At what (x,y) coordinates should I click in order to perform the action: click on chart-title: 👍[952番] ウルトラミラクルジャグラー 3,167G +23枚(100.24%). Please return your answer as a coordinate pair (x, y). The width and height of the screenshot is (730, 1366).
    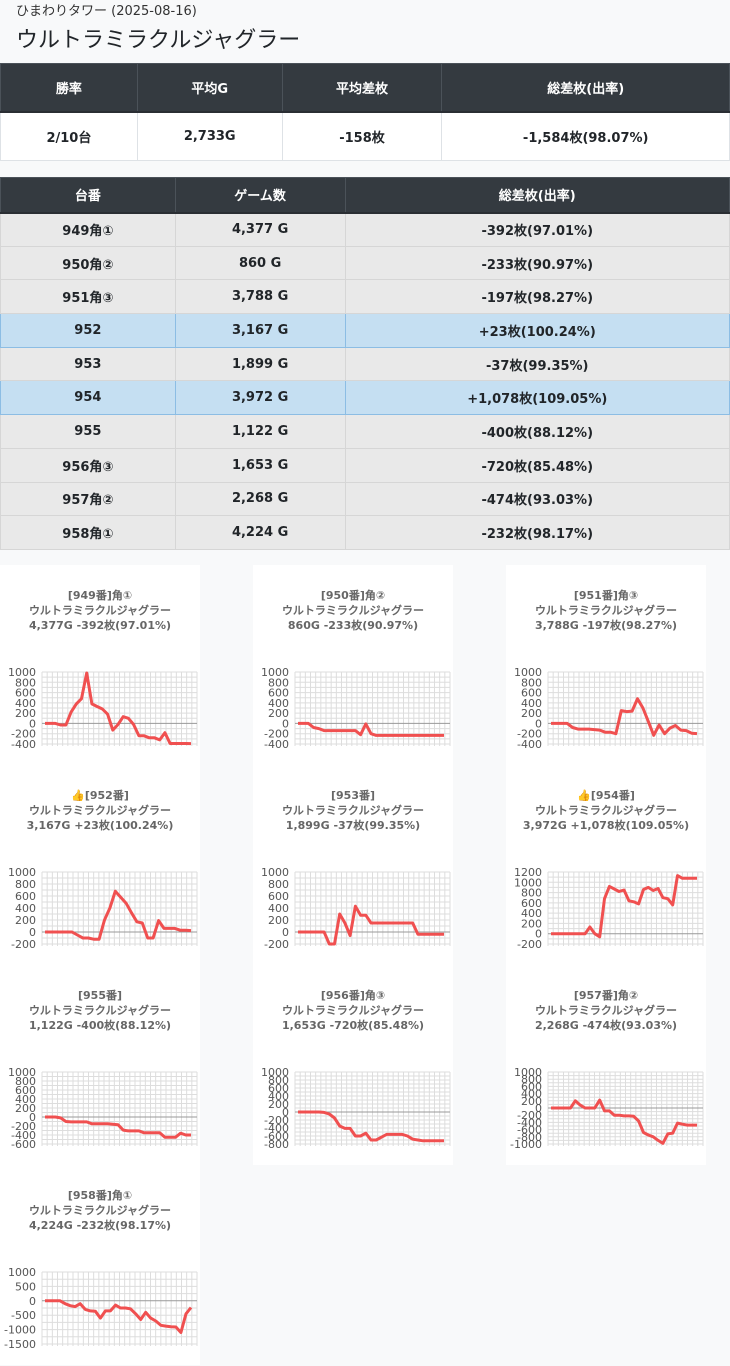
    Looking at the image, I should click on (100, 810).